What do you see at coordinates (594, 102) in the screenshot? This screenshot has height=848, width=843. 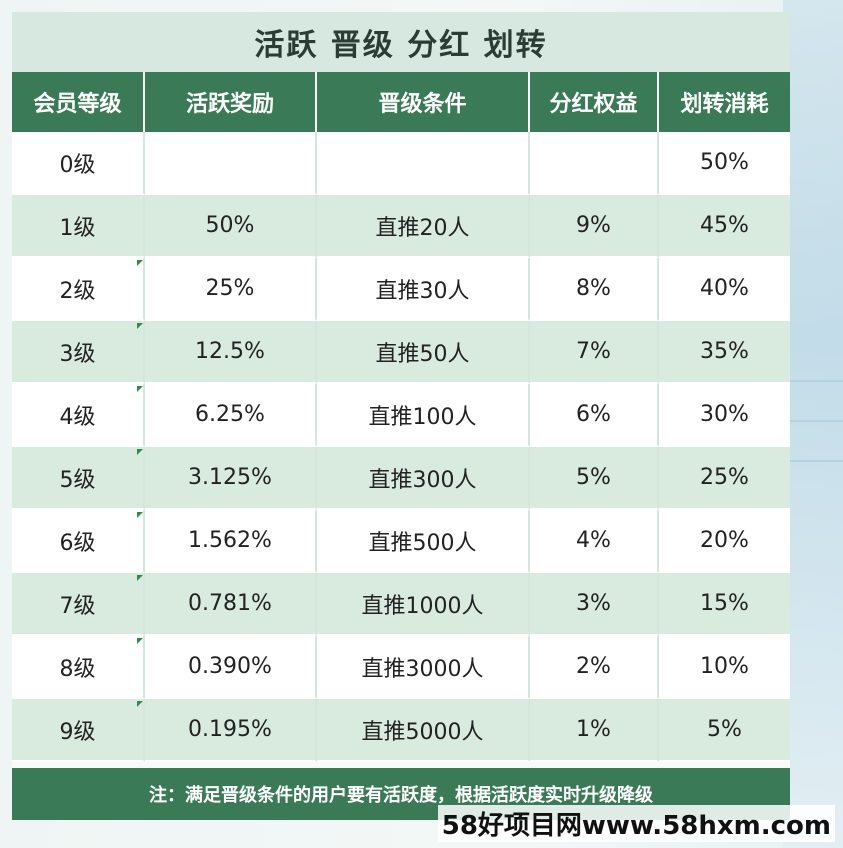 I see `header-dividend: 分红权益` at bounding box center [594, 102].